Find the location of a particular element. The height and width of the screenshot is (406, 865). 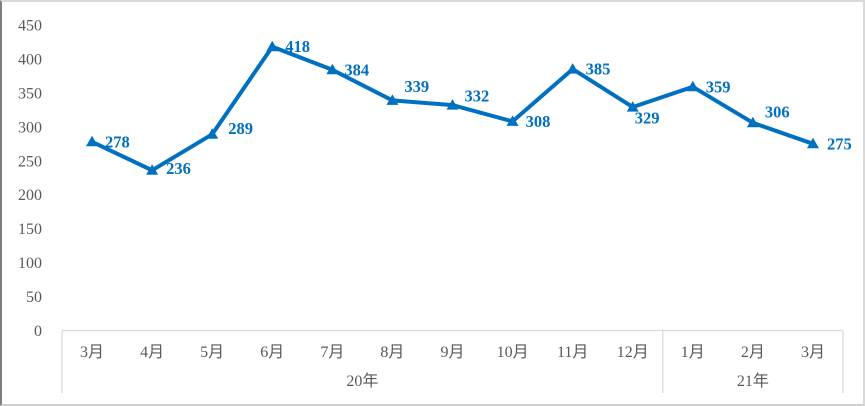

y-axis-tick-label: 400 is located at coordinates (30, 59).